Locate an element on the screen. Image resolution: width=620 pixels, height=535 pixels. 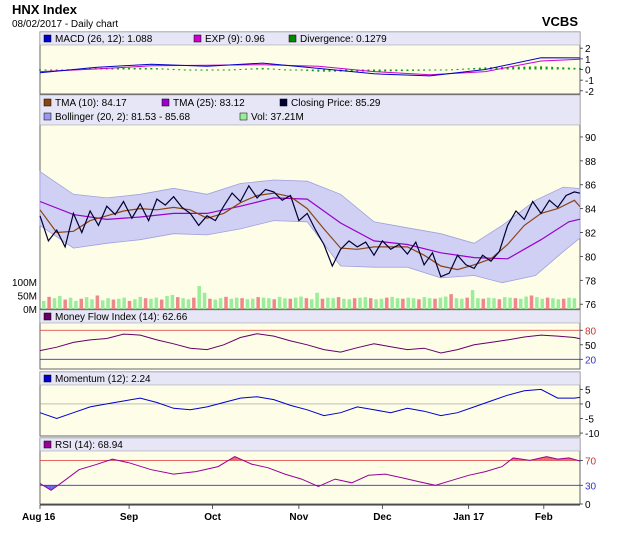
legend-label: MACD (26, 12): 1.088 is located at coordinates (104, 39).